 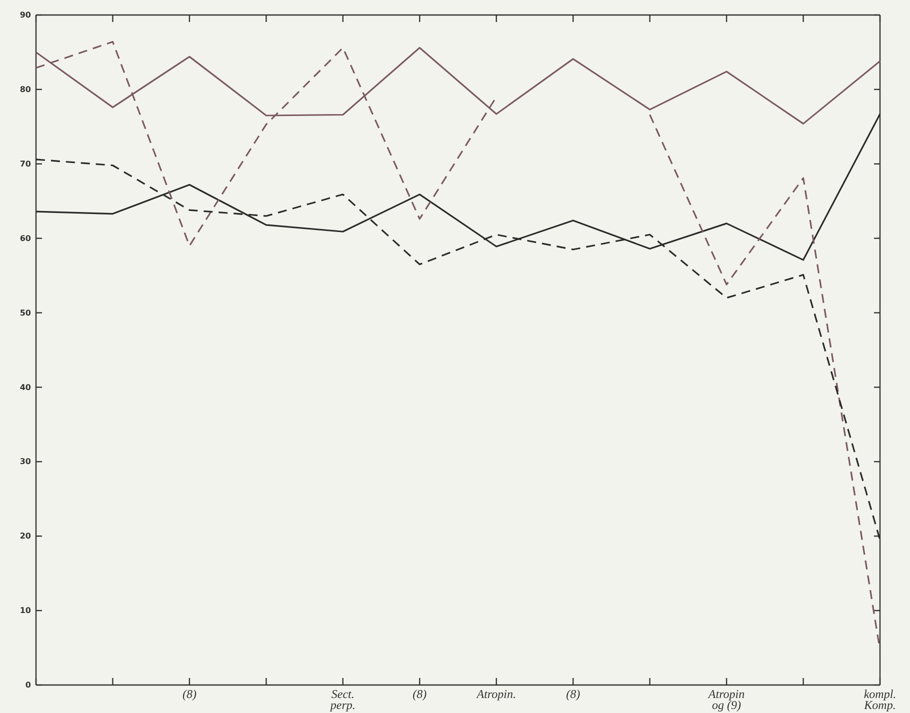 What do you see at coordinates (342, 699) in the screenshot?
I see `x-tick-label: Sect. perp.` at bounding box center [342, 699].